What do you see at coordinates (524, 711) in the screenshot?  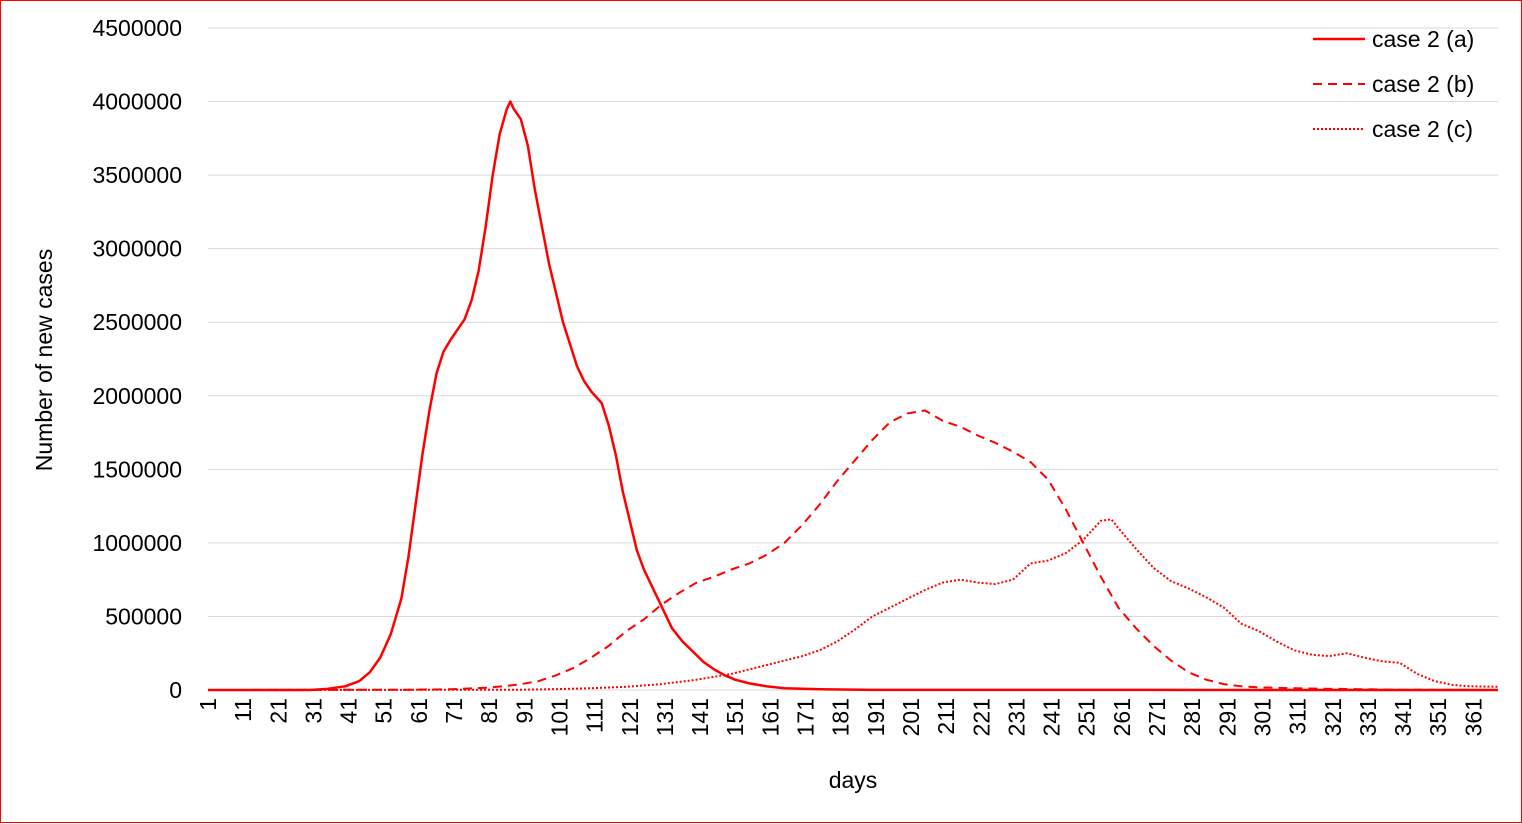 I see `x-tick-label: 91` at bounding box center [524, 711].